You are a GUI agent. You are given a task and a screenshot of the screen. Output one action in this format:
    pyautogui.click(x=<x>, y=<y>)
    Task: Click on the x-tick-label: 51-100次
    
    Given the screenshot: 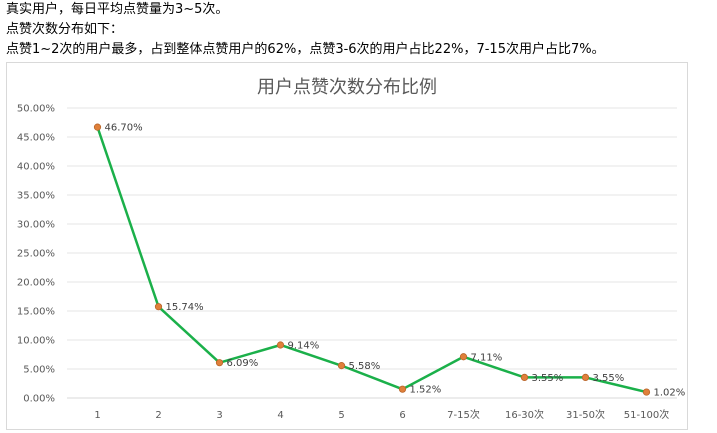 What is the action you would take?
    pyautogui.click(x=646, y=414)
    